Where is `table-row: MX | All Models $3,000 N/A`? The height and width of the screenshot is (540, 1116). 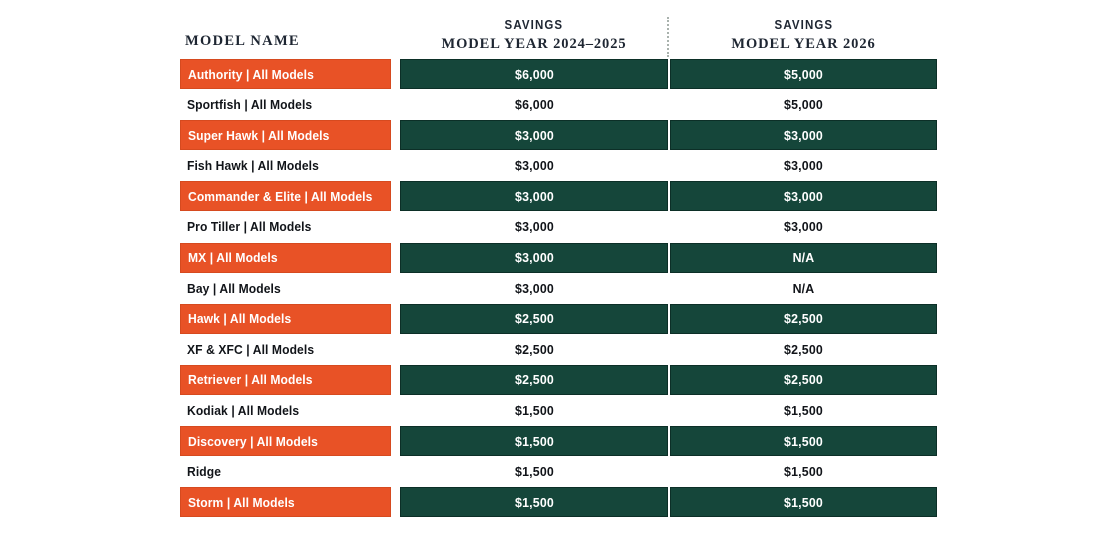 table-row: MX | All Models $3,000 N/A is located at coordinates (558, 257).